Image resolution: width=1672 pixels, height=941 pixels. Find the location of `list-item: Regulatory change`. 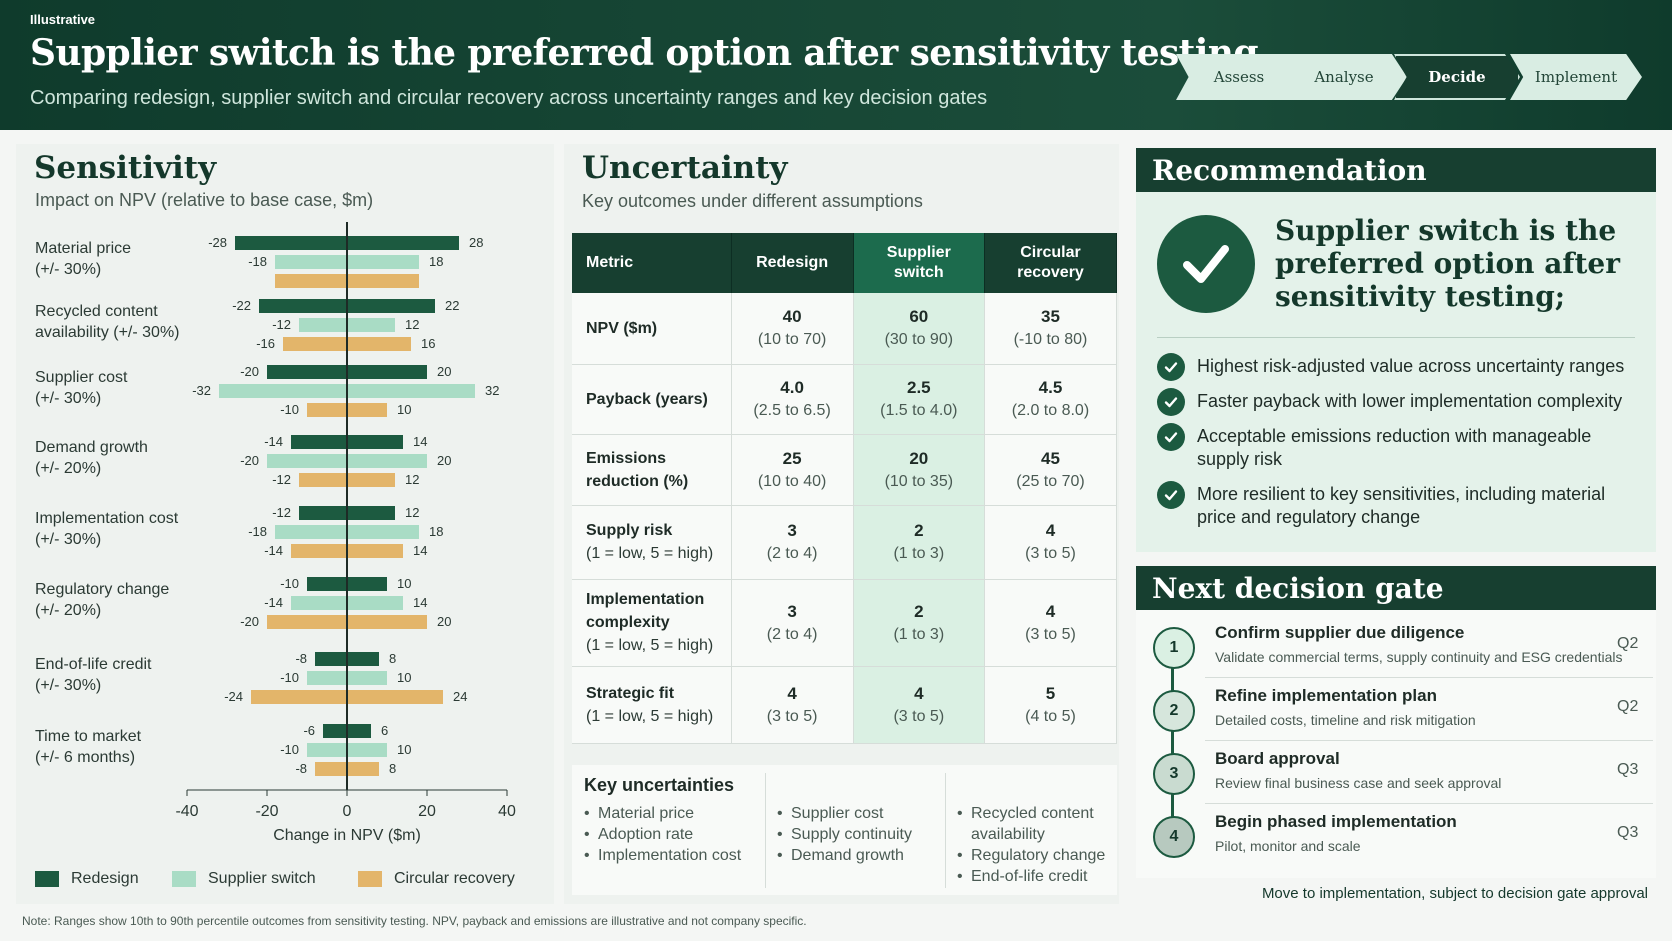

list-item: Regulatory change is located at coordinates (1034, 855).